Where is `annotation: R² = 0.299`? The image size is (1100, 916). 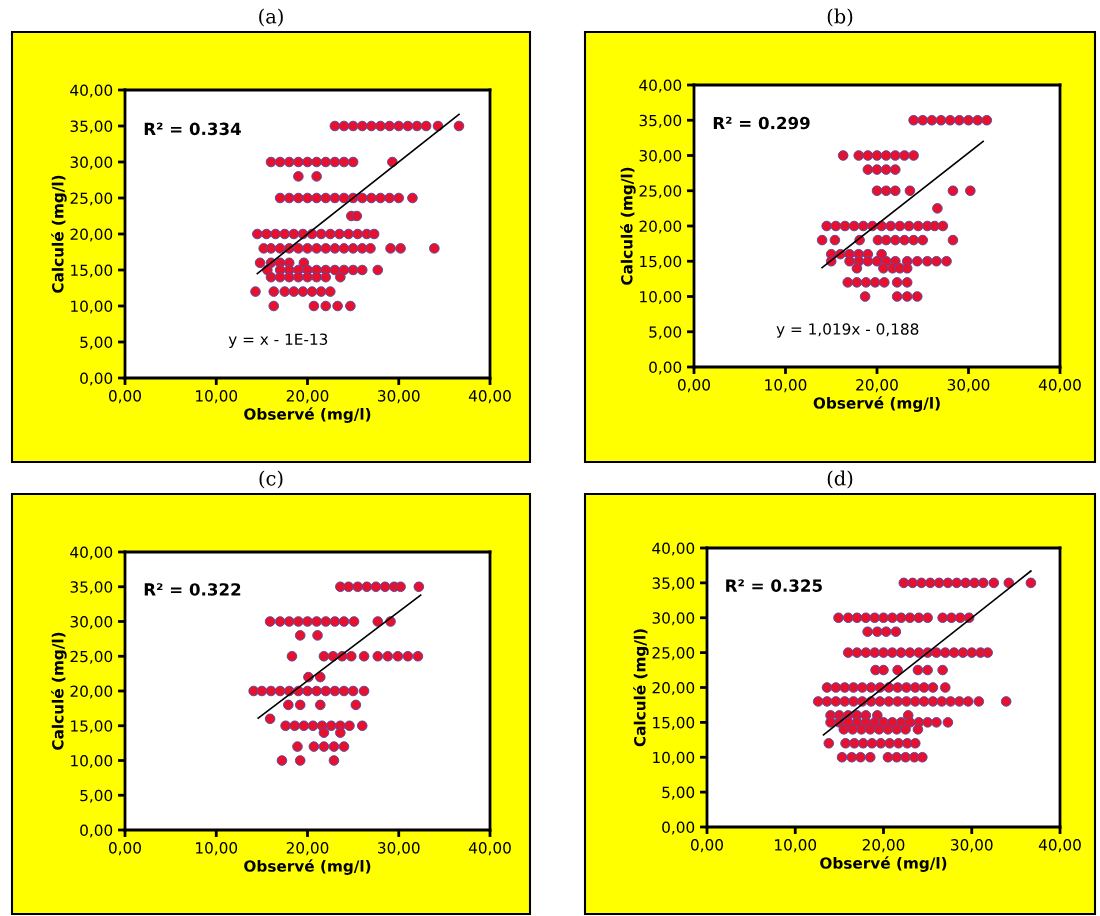
annotation: R² = 0.299 is located at coordinates (761, 123).